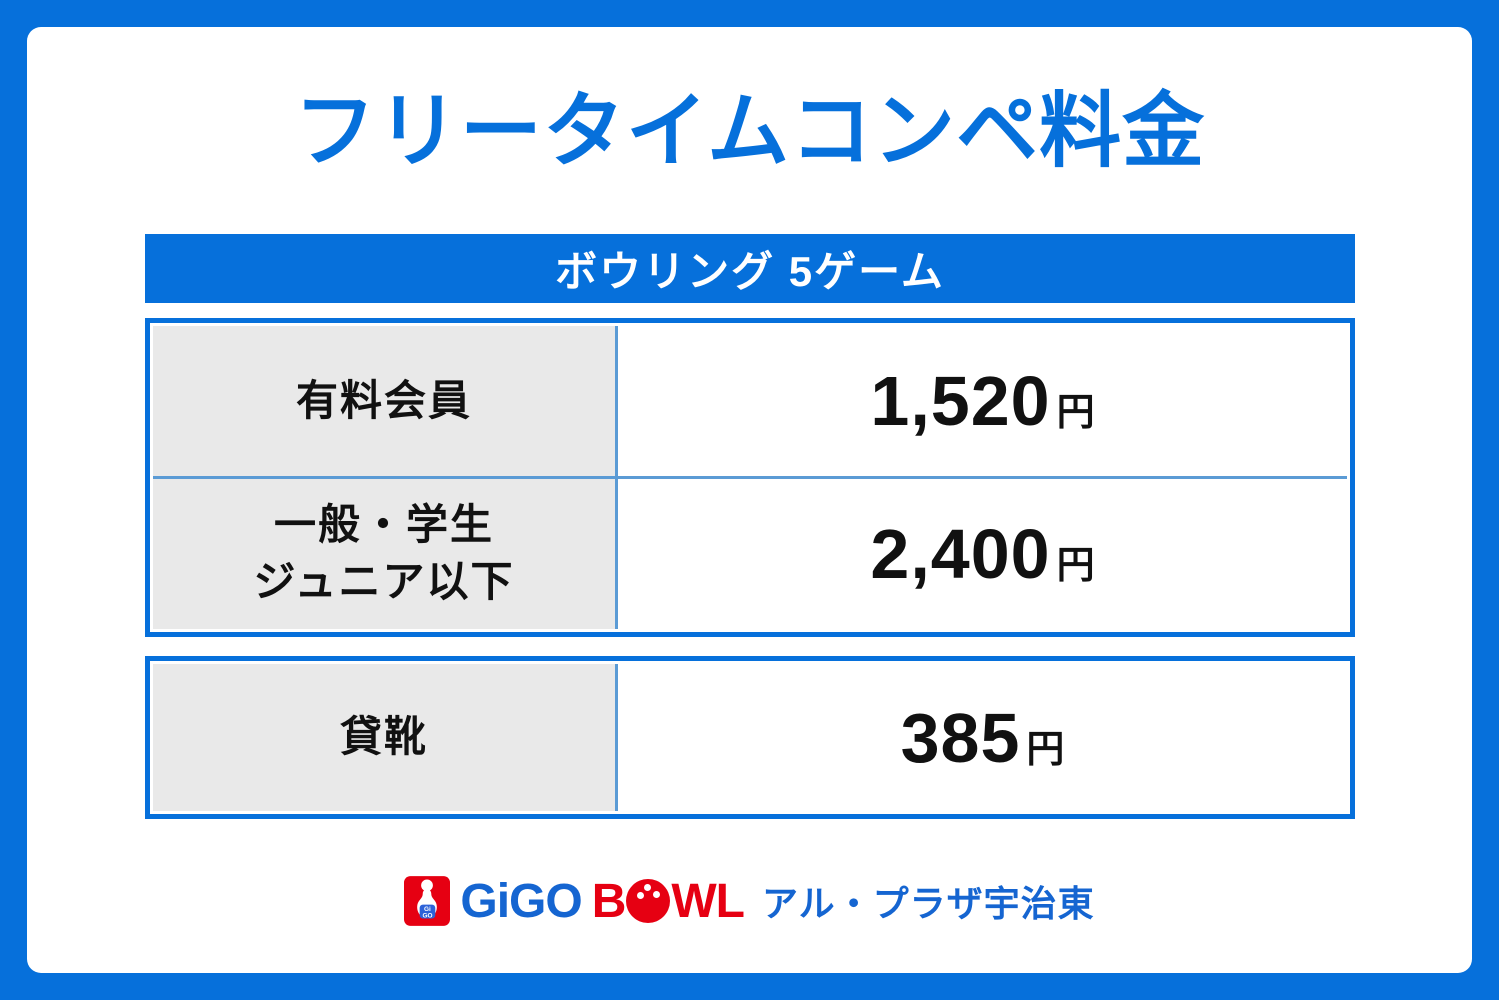  Describe the element at coordinates (428, 916) in the screenshot. I see `gigo-badge-line2: GO` at that location.